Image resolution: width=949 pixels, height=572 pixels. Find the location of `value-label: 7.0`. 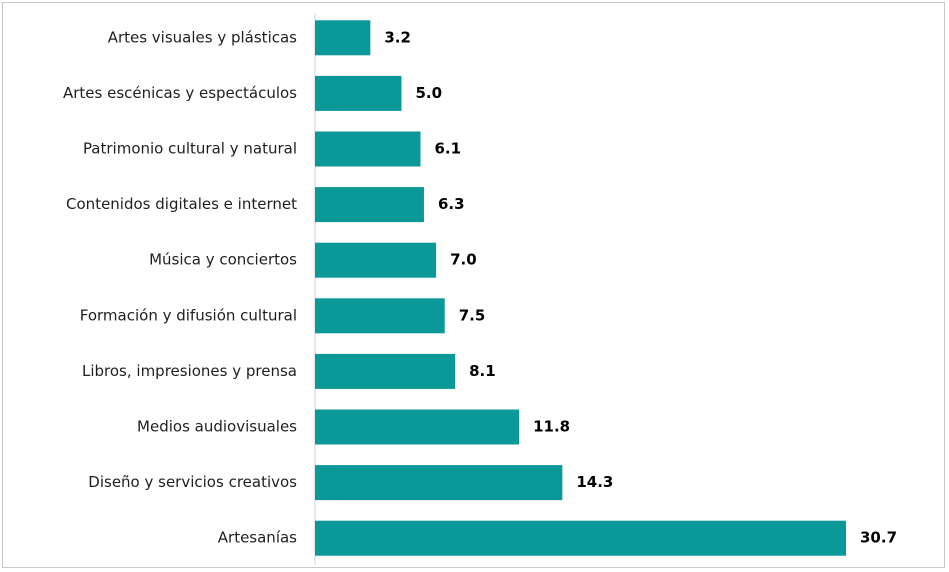

value-label: 7.0 is located at coordinates (463, 260).